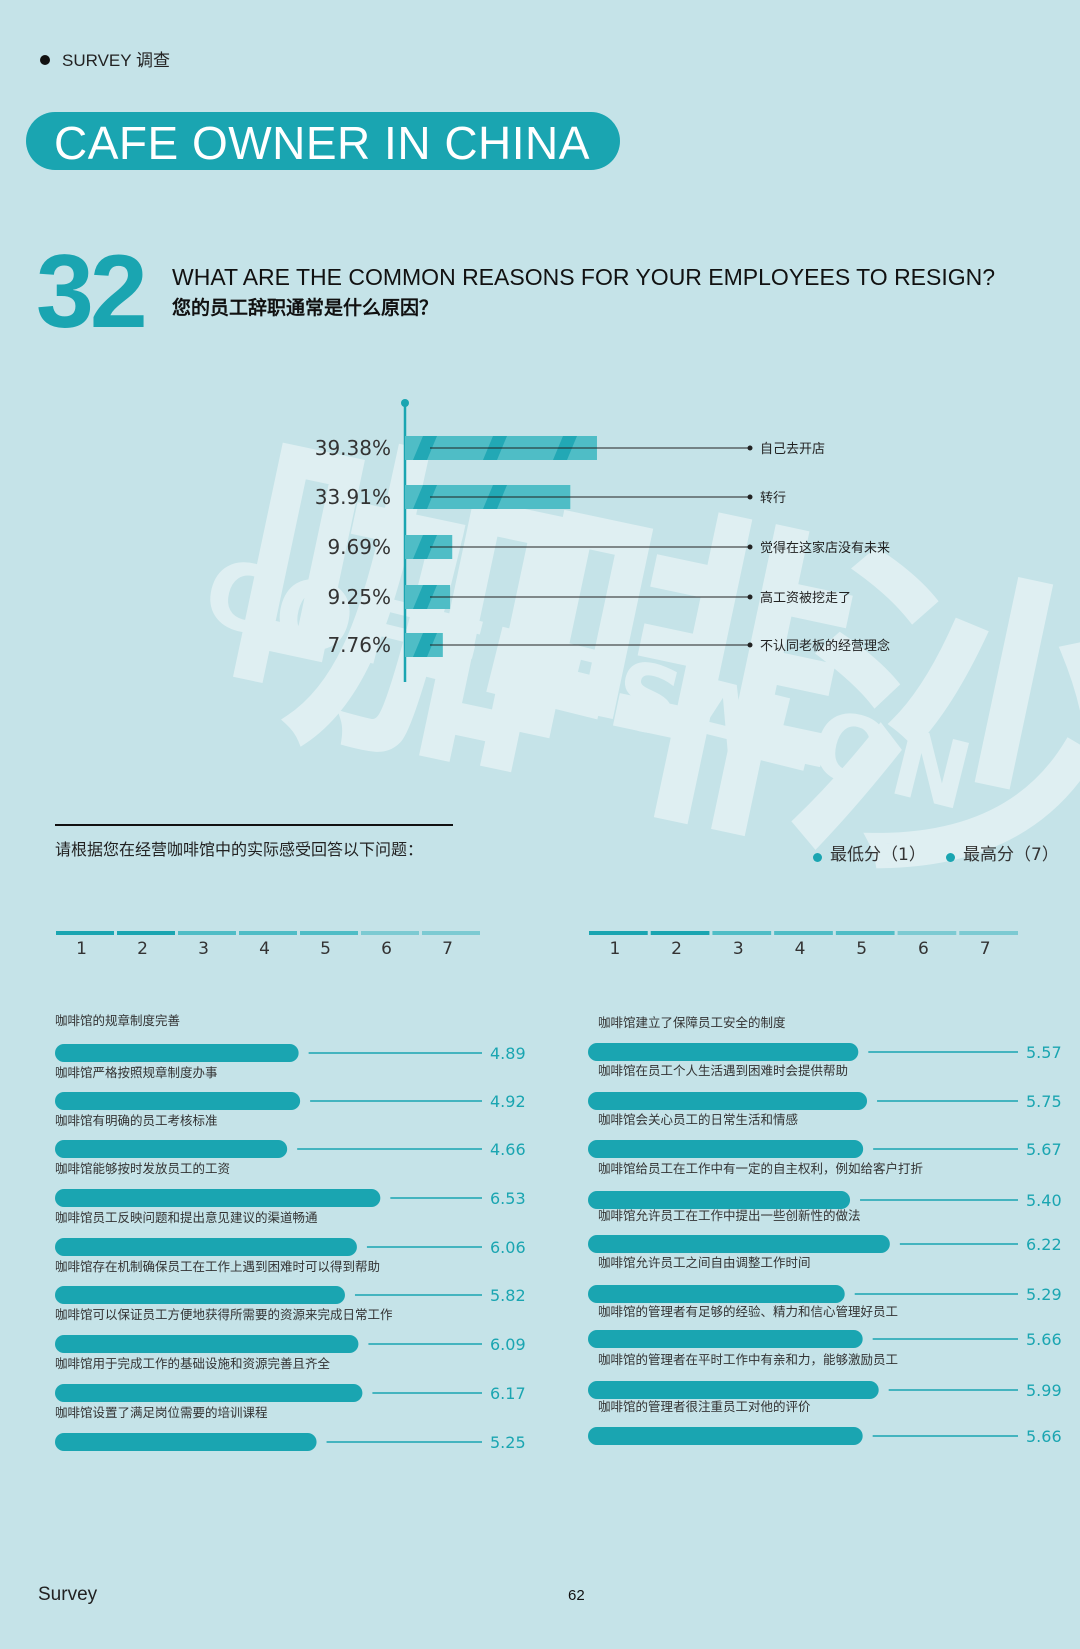 The height and width of the screenshot is (1649, 1080). Describe the element at coordinates (239, 849) in the screenshot. I see `scale-instruction: 请根据您在经营咖啡馆中的实际感受回答以下问题：` at that location.